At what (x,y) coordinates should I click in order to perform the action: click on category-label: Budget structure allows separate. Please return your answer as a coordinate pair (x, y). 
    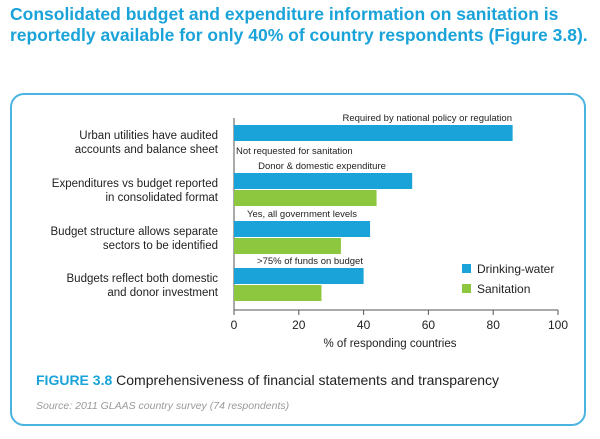
    Looking at the image, I should click on (134, 232).